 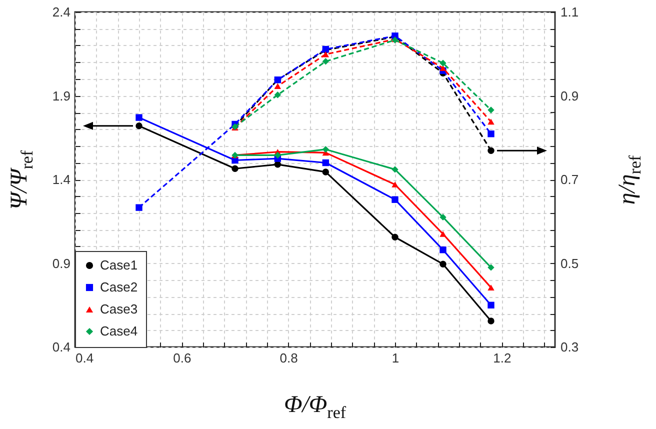 I want to click on y2-tick-label: 1.1, so click(x=569, y=12).